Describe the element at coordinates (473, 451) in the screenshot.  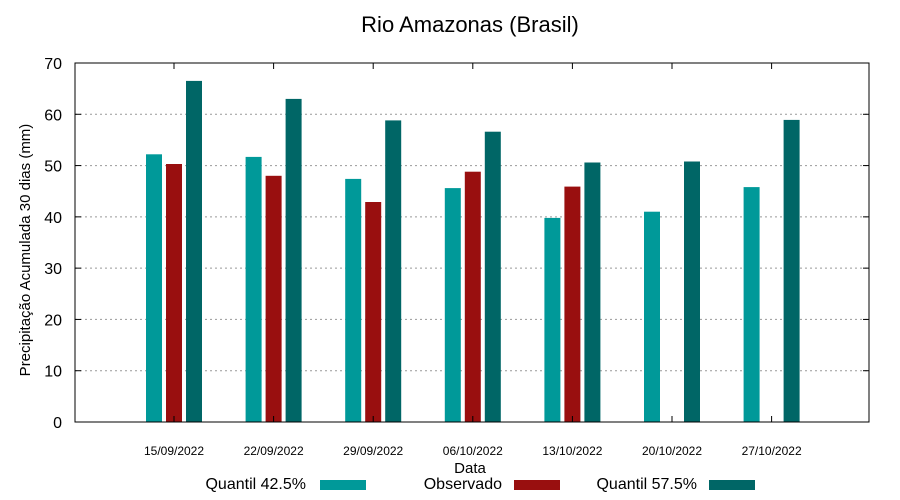
I see `x-tick-label: 06/10/2022` at that location.